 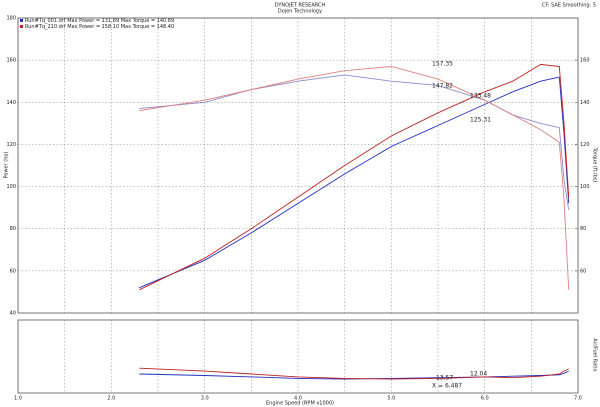 What do you see at coordinates (391, 399) in the screenshot?
I see `x-tick-label: 5.0` at bounding box center [391, 399].